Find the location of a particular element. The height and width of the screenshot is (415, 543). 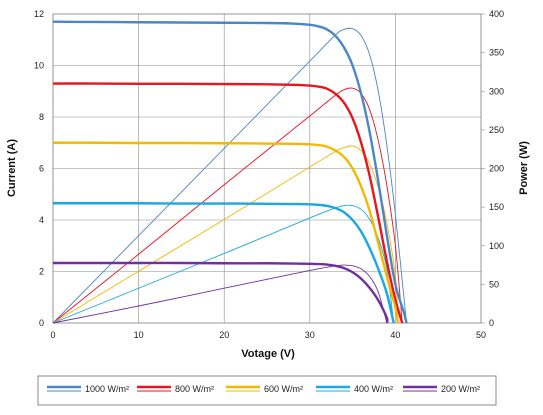

y2-tick-label: 300 is located at coordinates (496, 91).